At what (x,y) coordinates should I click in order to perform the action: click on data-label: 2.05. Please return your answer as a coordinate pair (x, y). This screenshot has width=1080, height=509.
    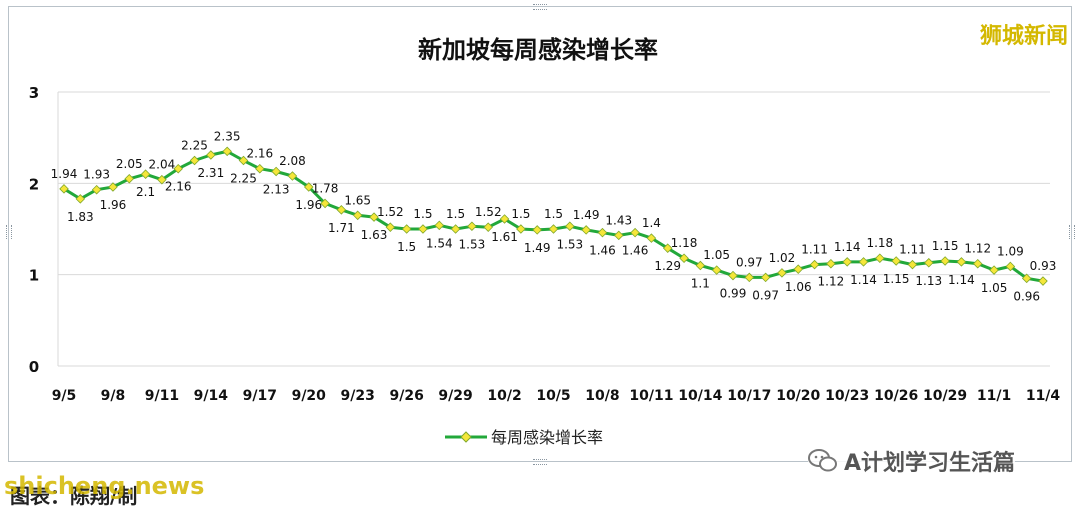
    Looking at the image, I should click on (129, 164).